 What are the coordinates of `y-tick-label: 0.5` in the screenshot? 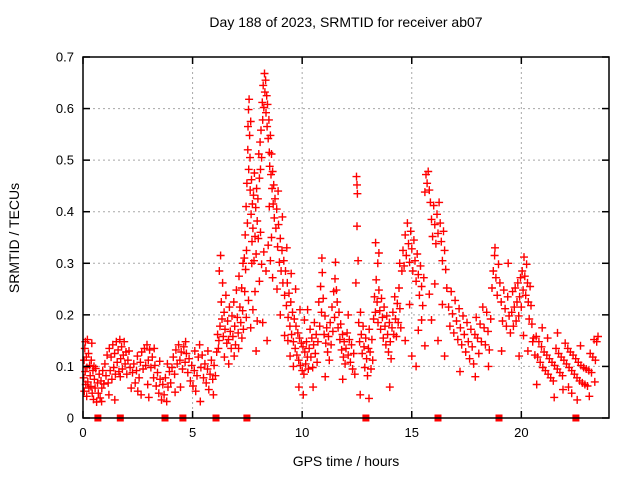 It's located at (65, 160).